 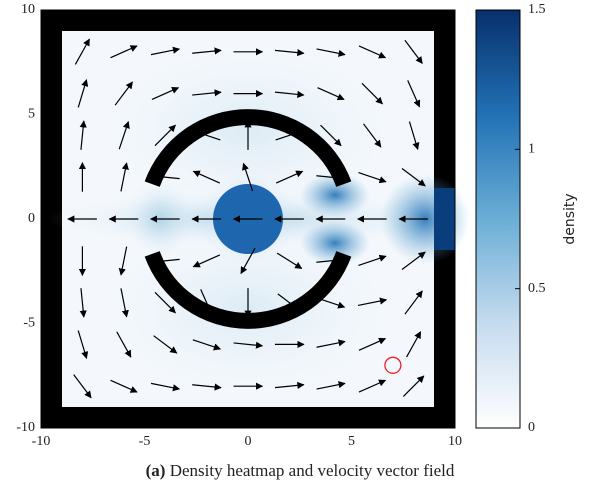 I want to click on colorbar-tick-label: 1.5, so click(x=537, y=9).